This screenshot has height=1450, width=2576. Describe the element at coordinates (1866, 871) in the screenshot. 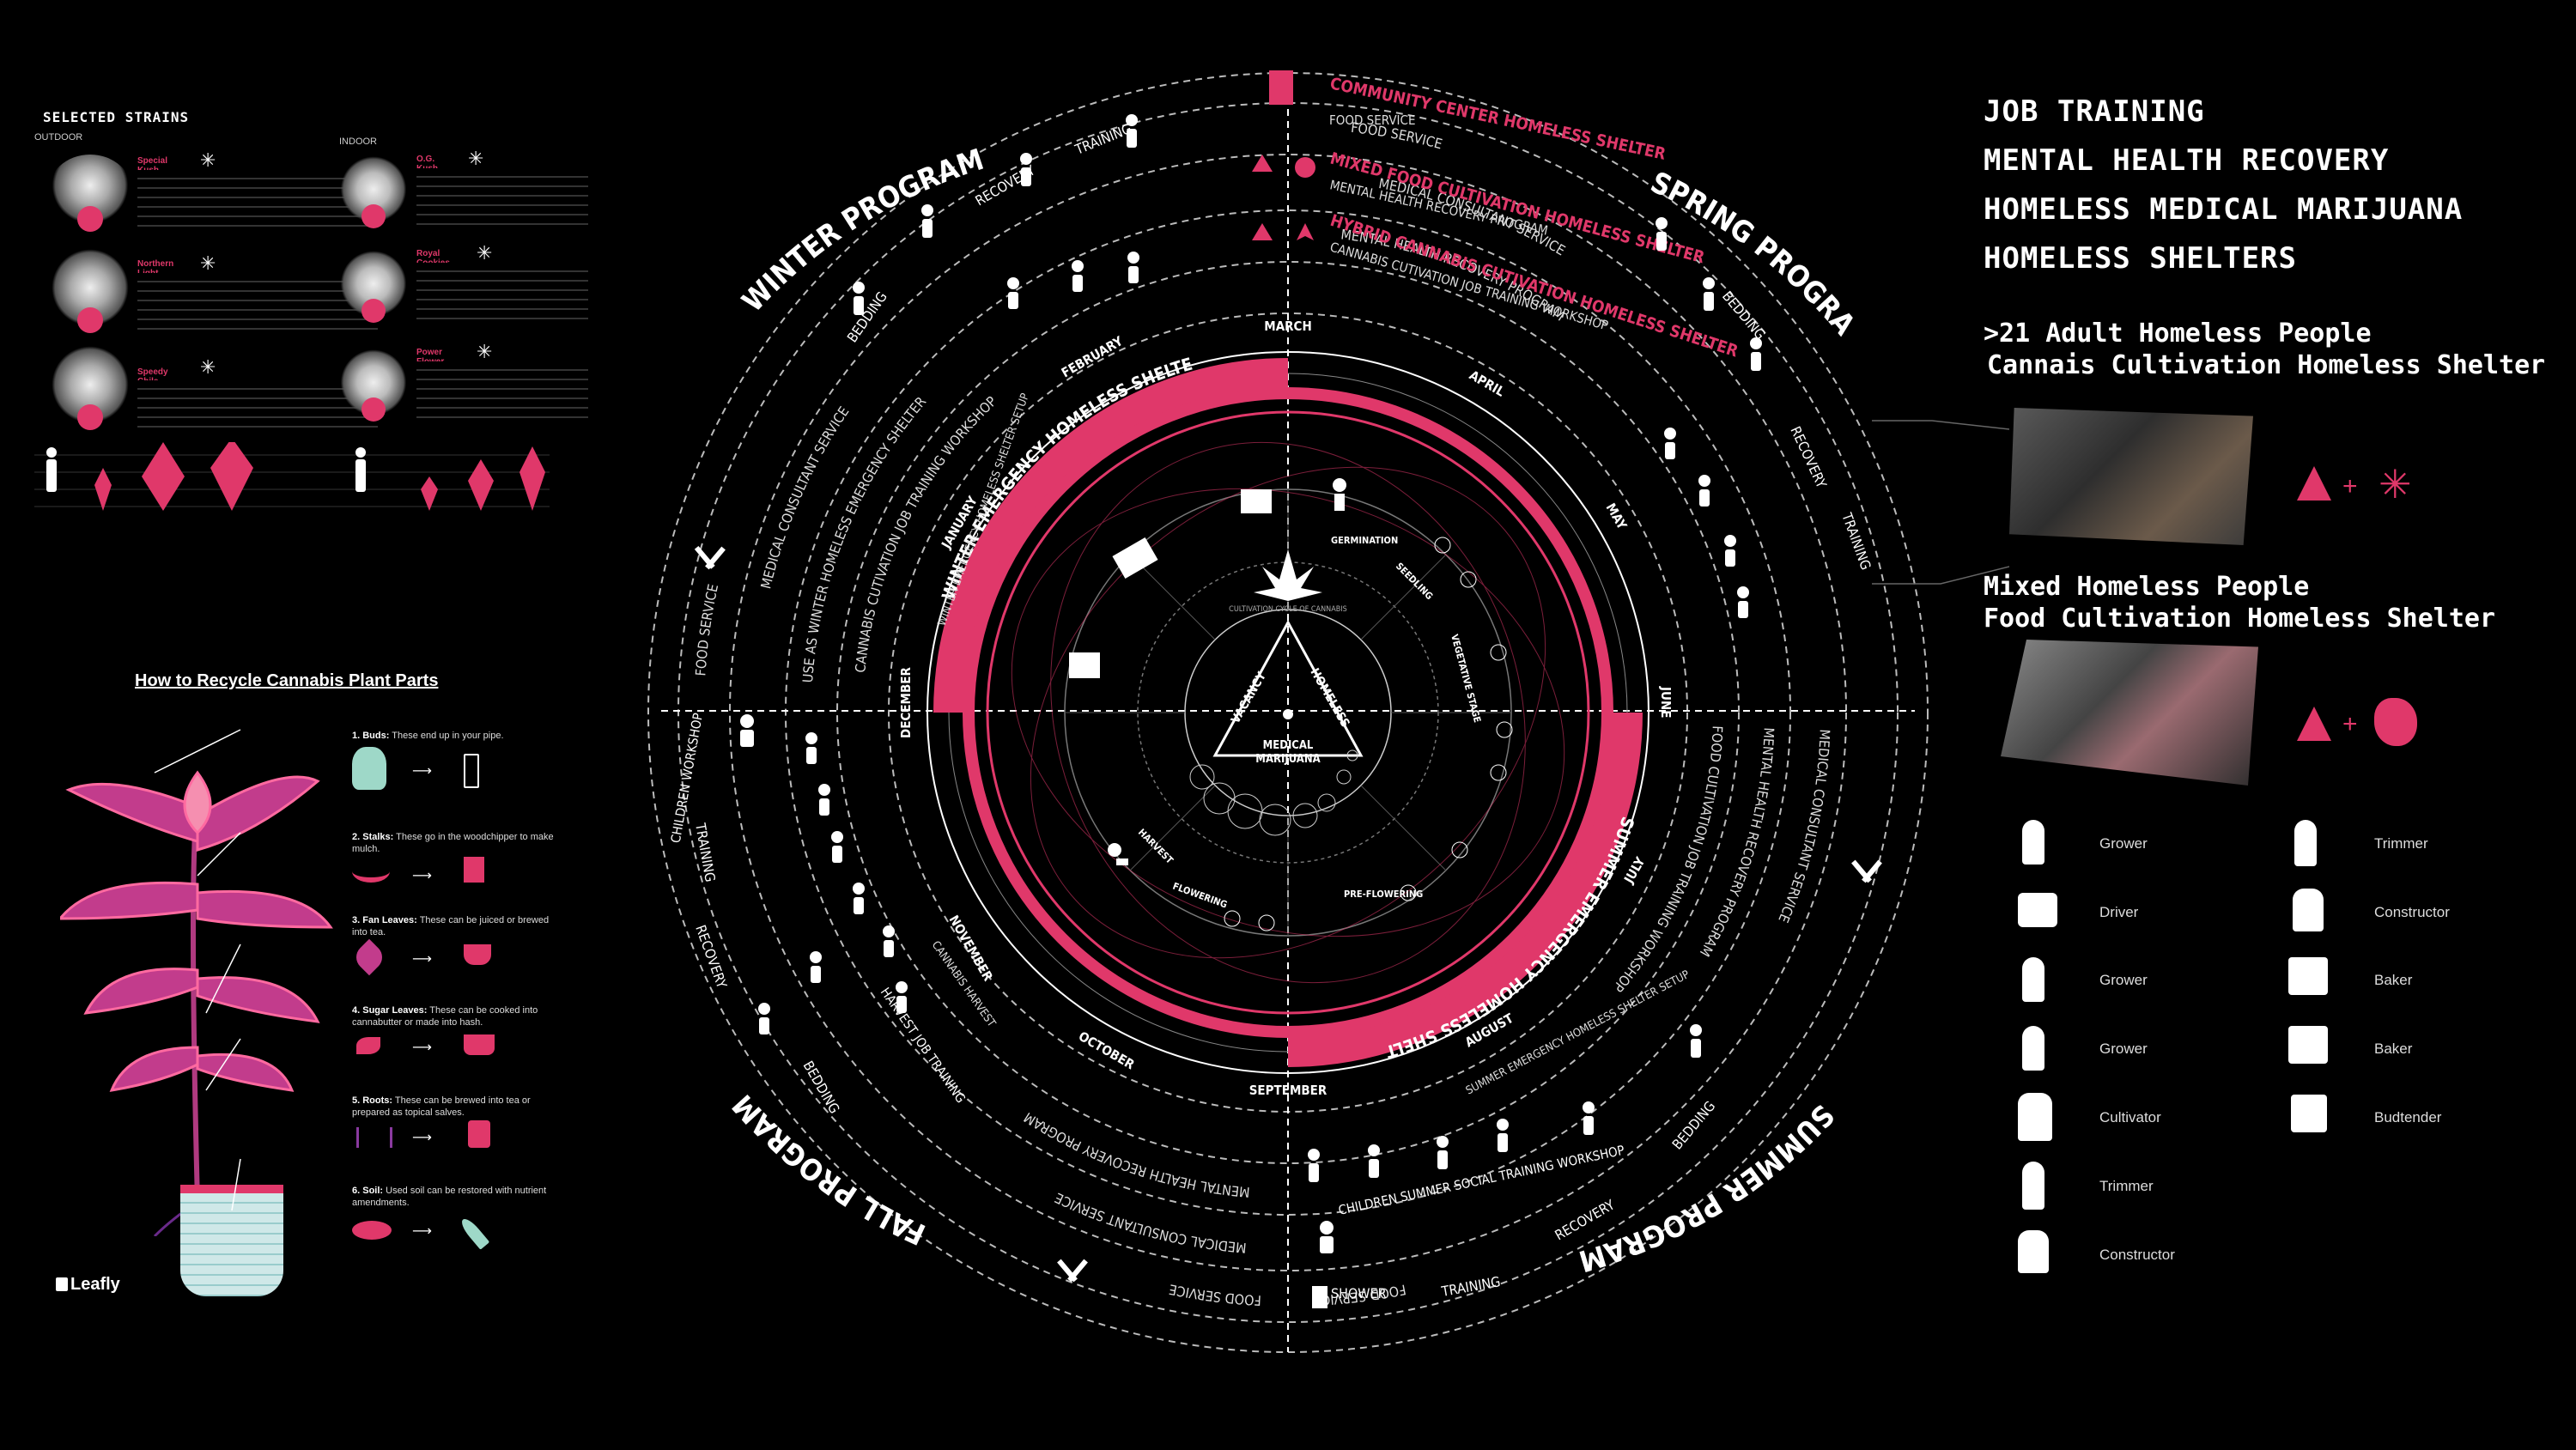

I see `fork-knife-icon` at that location.